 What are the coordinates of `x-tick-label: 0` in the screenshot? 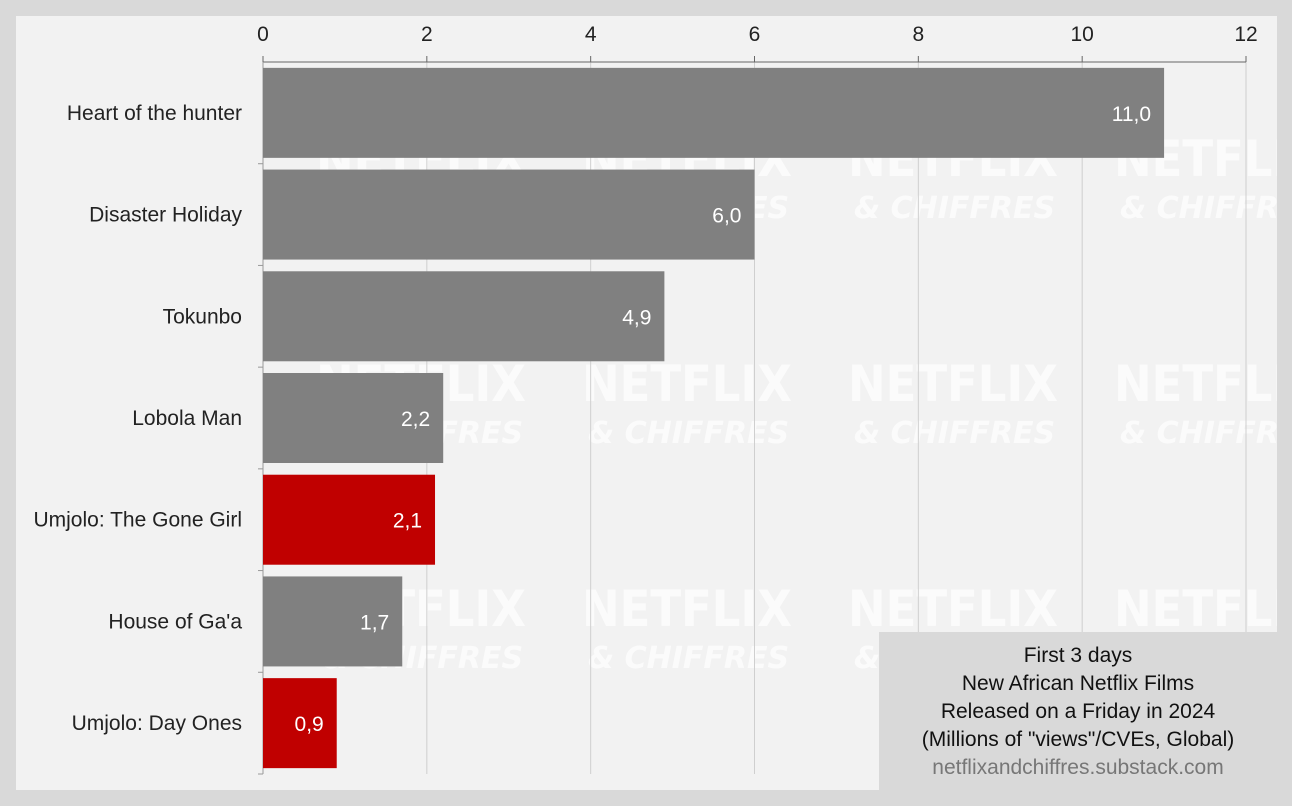 It's located at (263, 34).